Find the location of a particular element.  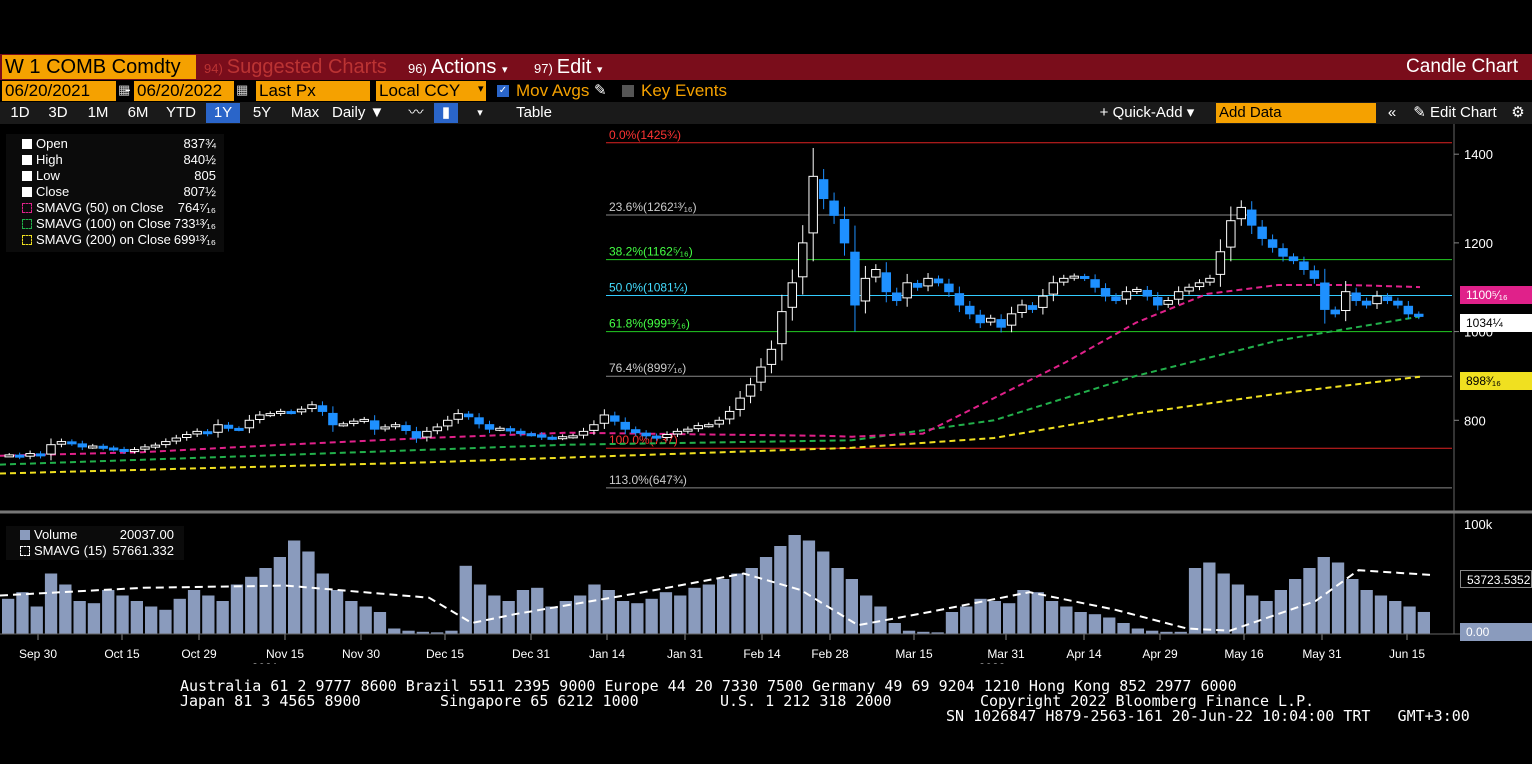

end-date-input: 06/20/2022 is located at coordinates (184, 91).